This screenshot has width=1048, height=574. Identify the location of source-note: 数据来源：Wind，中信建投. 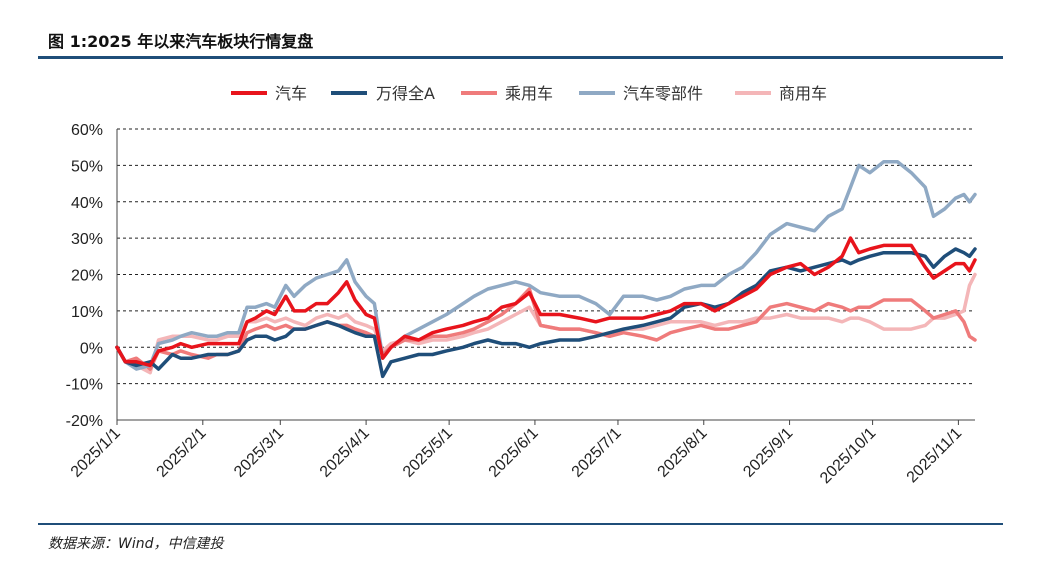
(136, 544).